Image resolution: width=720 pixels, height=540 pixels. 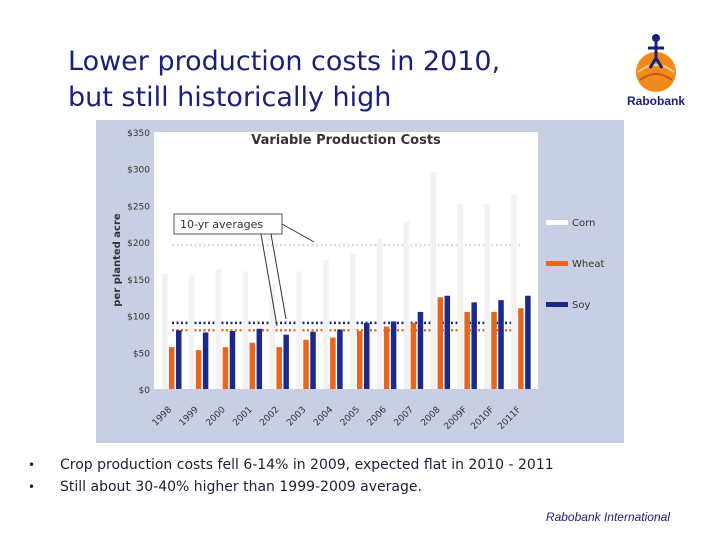 What do you see at coordinates (138, 207) in the screenshot?
I see `y-tick-label: $250` at bounding box center [138, 207].